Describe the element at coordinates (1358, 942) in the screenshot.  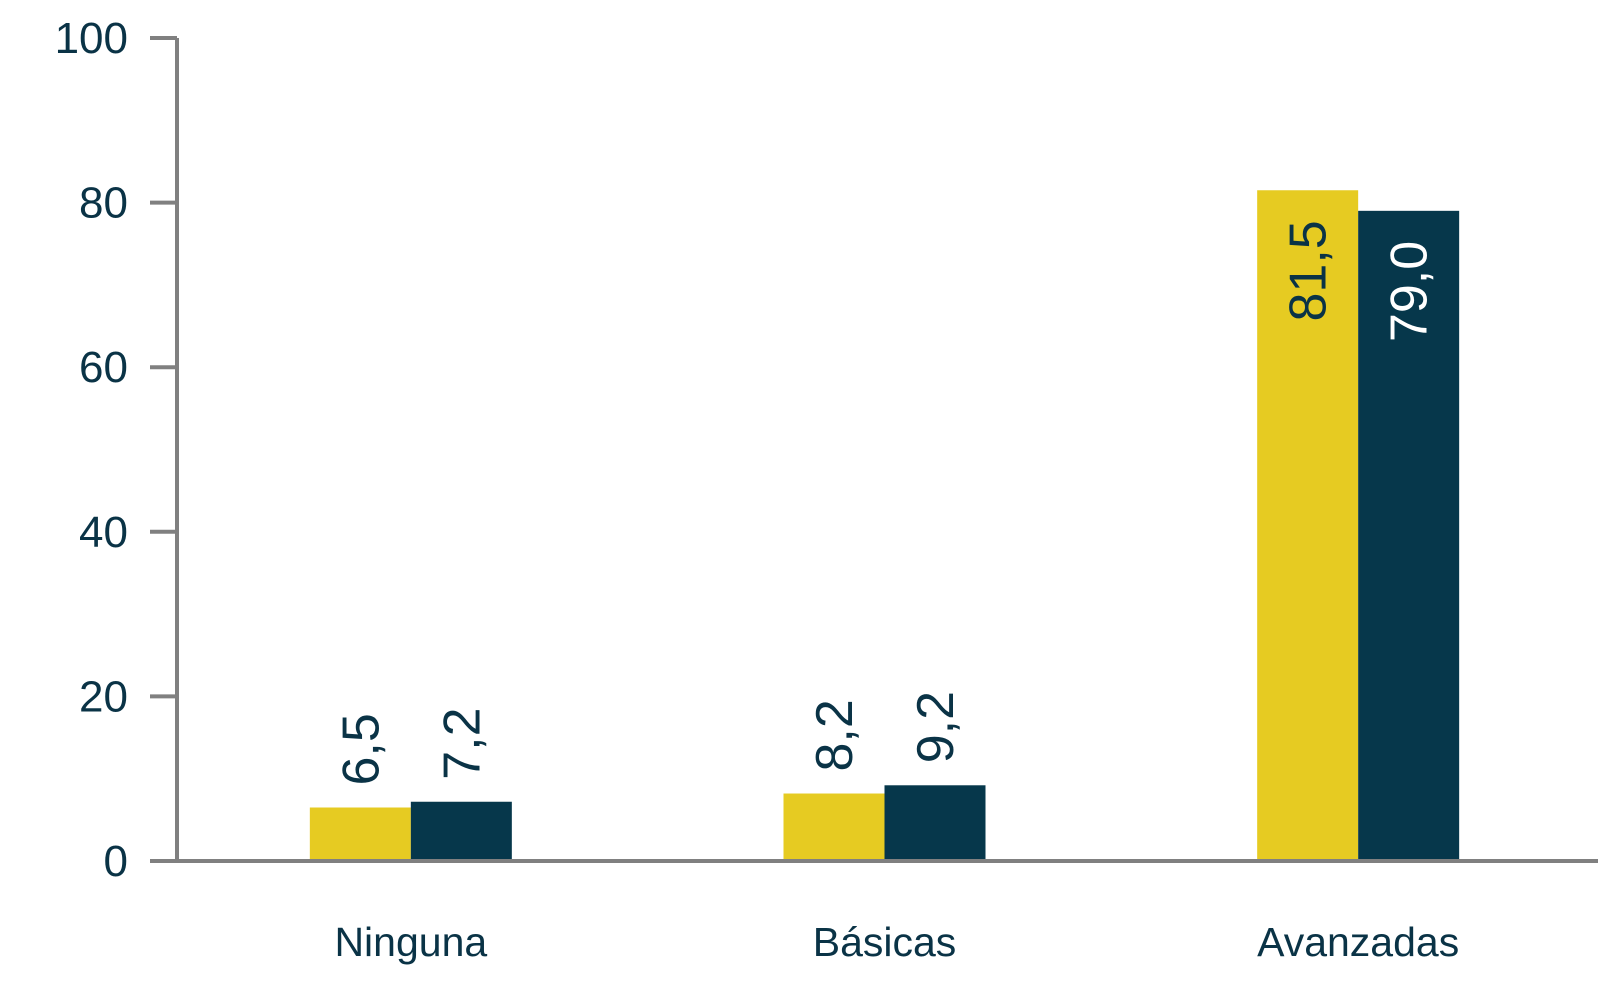
I see `x-category-label: Avanzadas` at that location.